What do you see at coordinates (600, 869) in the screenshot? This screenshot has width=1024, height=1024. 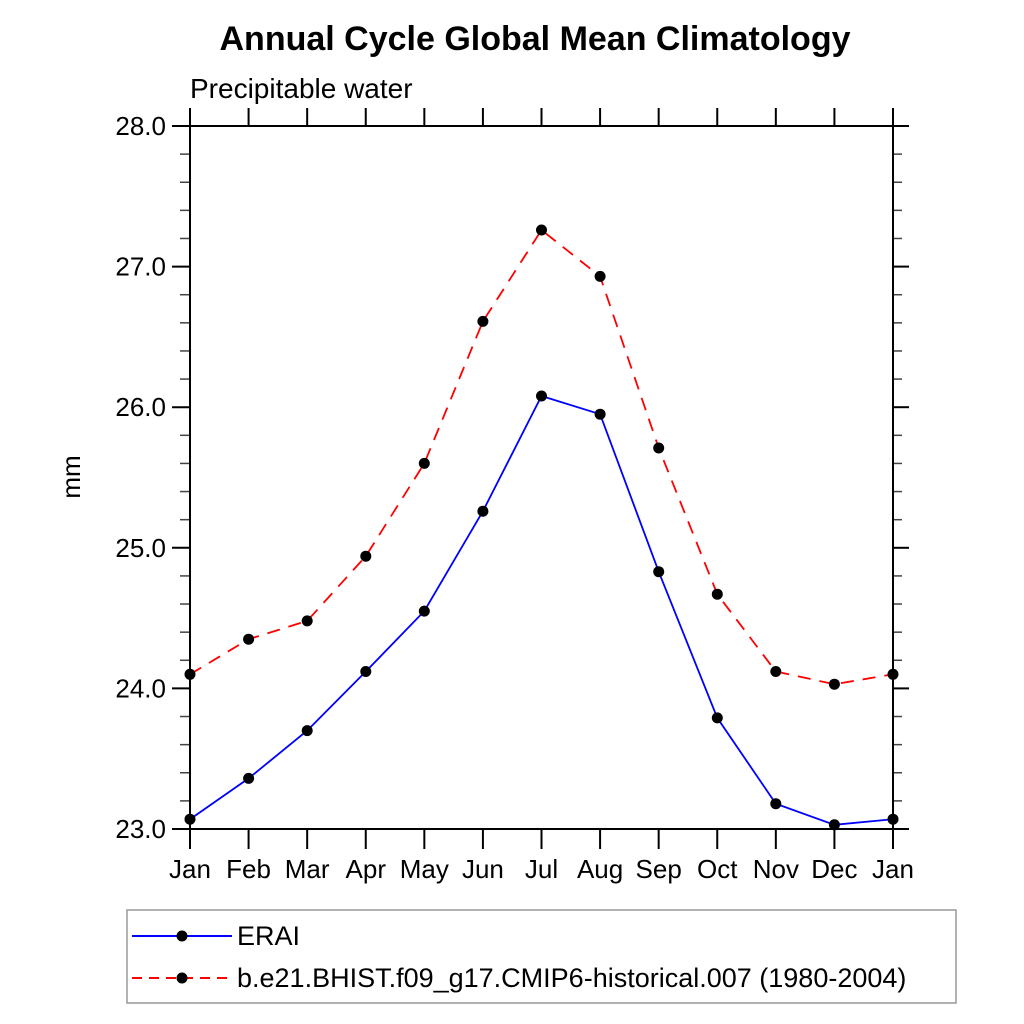 I see `x-axis-tick-label: Aug` at bounding box center [600, 869].